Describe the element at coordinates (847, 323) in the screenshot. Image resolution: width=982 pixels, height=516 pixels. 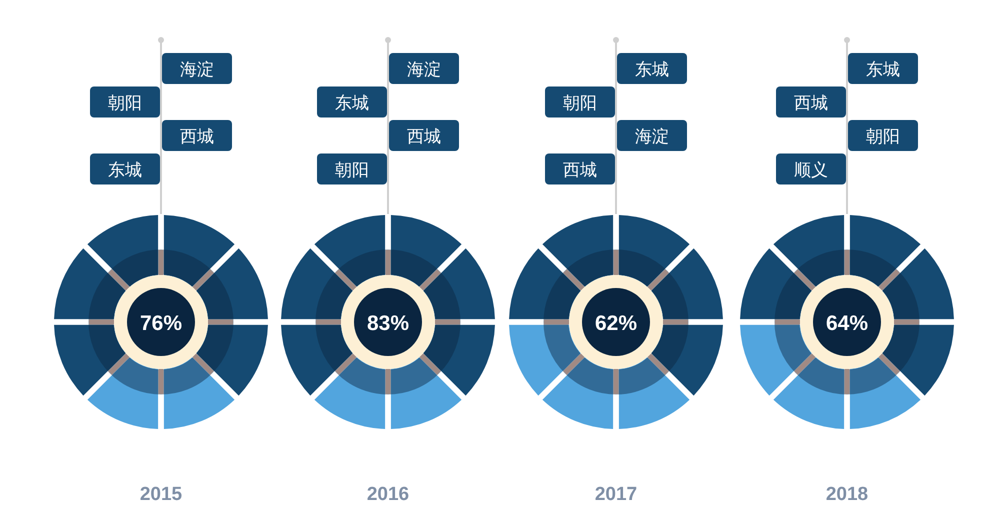
I see `text: 64%` at that location.